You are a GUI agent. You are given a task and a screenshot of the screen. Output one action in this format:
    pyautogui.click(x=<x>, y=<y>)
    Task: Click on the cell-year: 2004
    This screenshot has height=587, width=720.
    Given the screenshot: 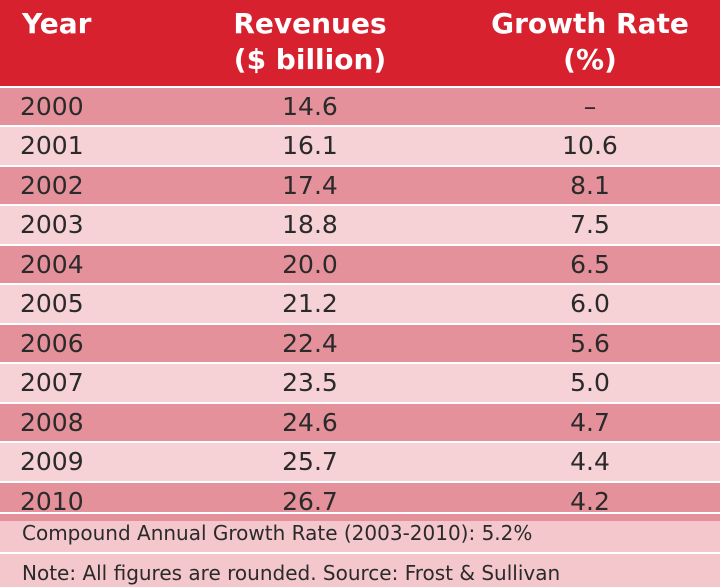 What is the action you would take?
    pyautogui.click(x=52, y=264)
    